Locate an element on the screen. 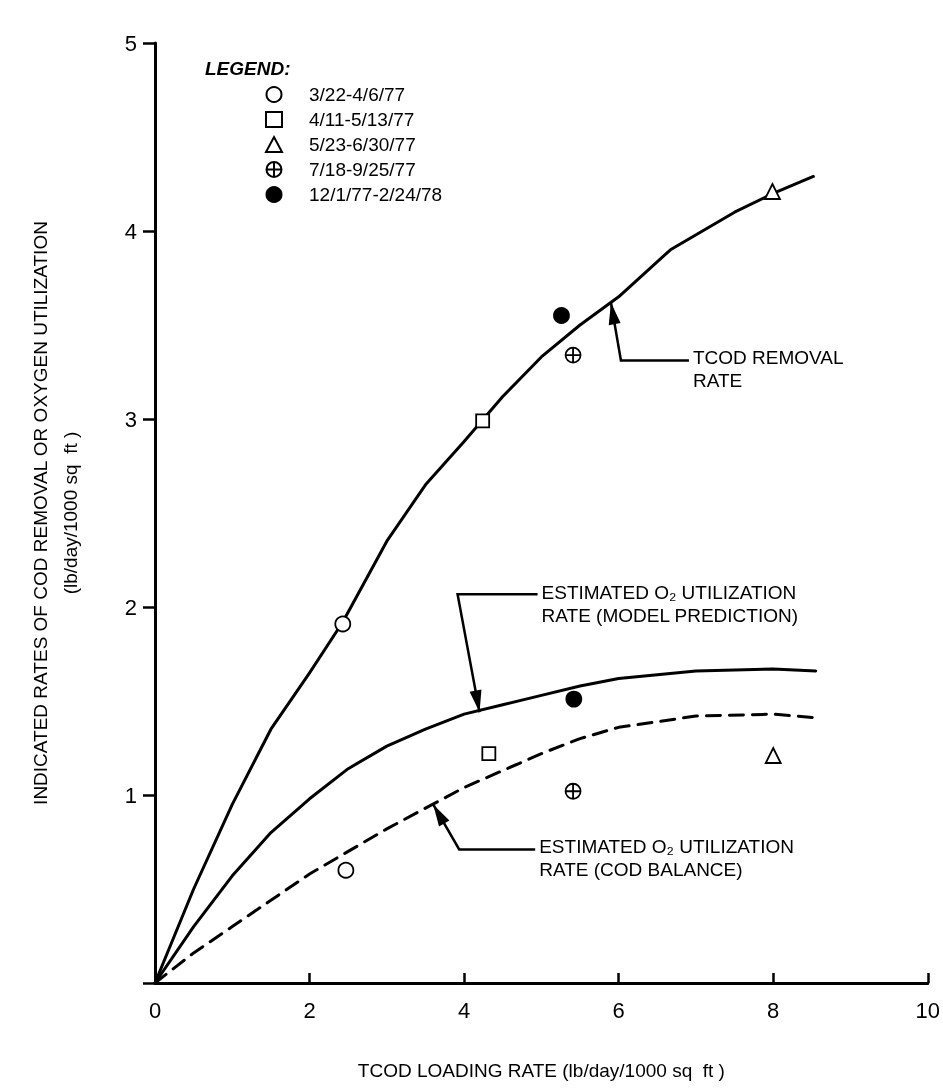  x-tick-label: 8 is located at coordinates (773, 1010).